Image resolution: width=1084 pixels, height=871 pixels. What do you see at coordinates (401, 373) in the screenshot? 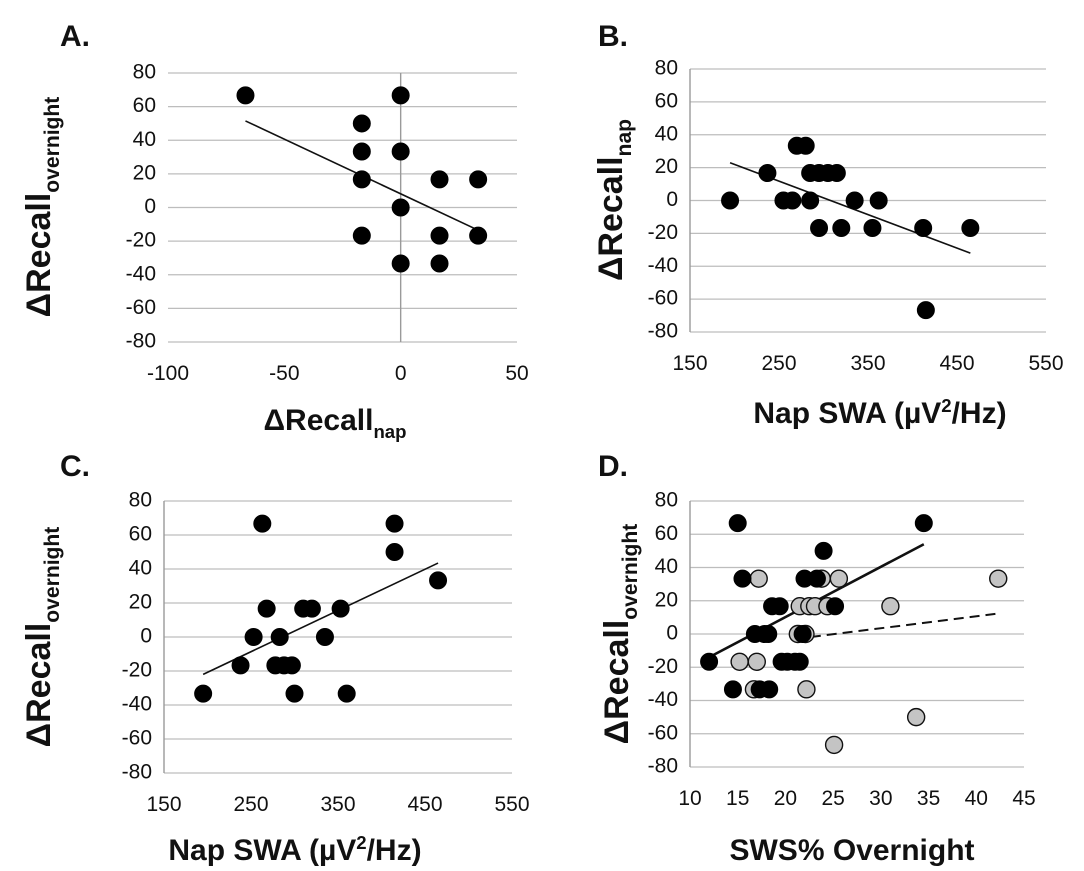
I see `x-tick-label: 0` at bounding box center [401, 373].